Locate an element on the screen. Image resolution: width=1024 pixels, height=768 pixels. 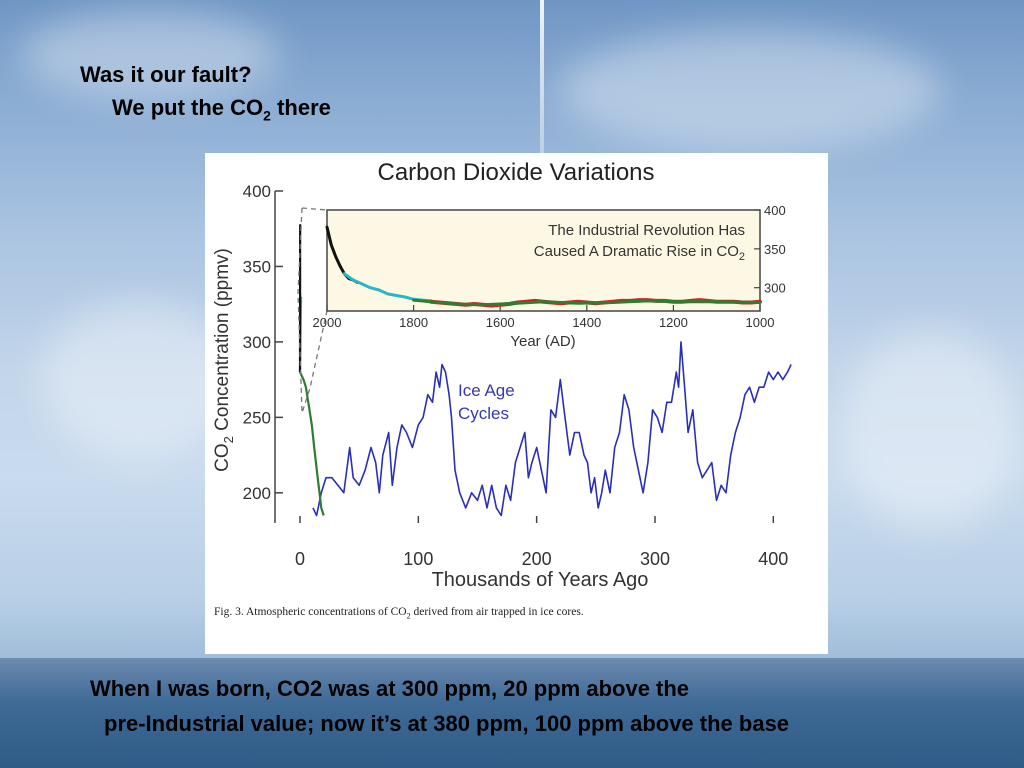
inset-y-tick-label: 400 is located at coordinates (775, 210).